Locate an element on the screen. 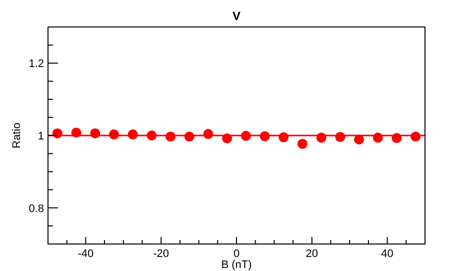 This screenshot has height=271, width=474. x-axis-title: B (nT) is located at coordinates (236, 265).